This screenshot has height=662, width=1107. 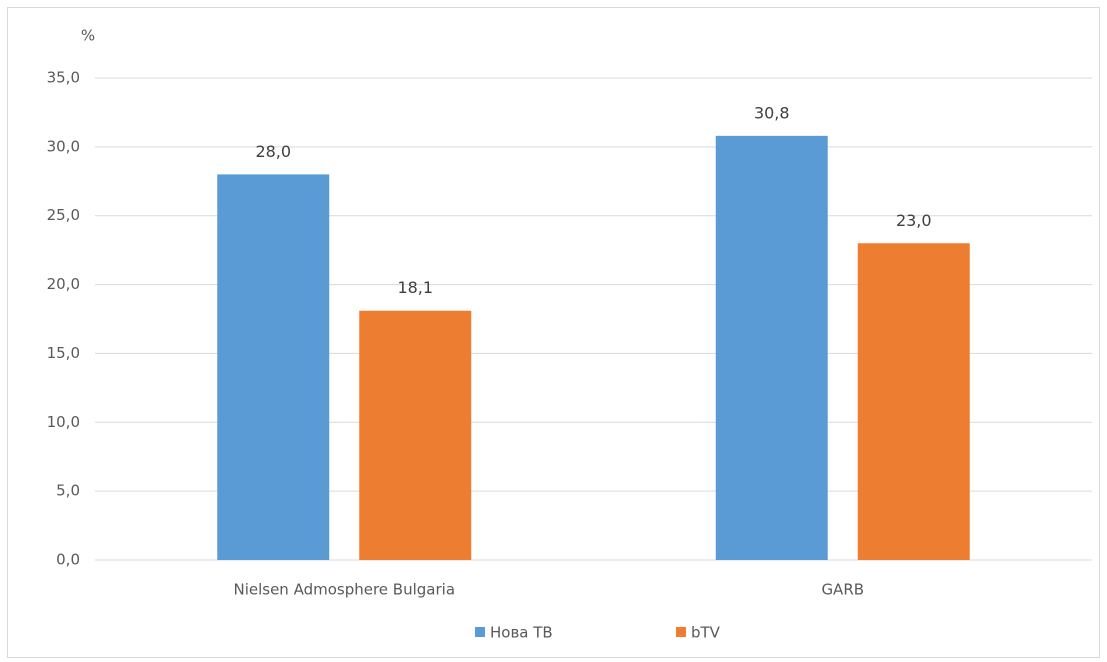 I want to click on y-tick-label: 25,0, so click(x=63, y=215).